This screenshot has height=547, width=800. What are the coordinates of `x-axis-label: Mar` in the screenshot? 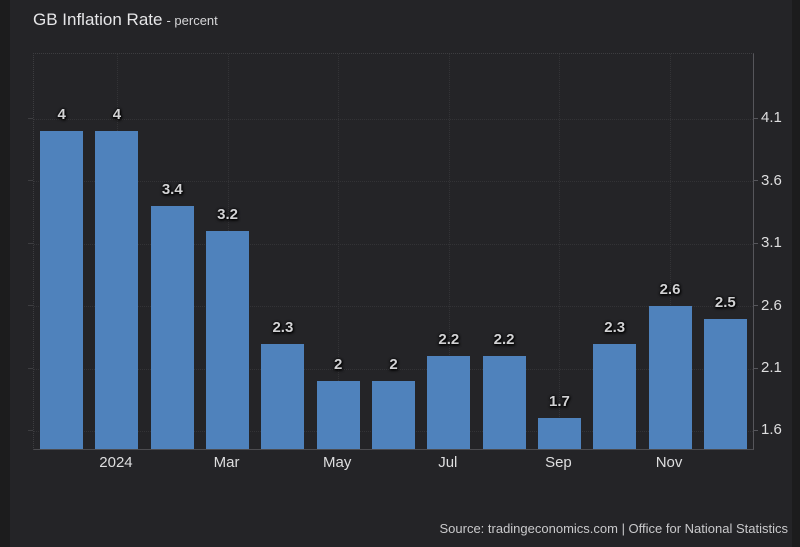 It's located at (226, 462).